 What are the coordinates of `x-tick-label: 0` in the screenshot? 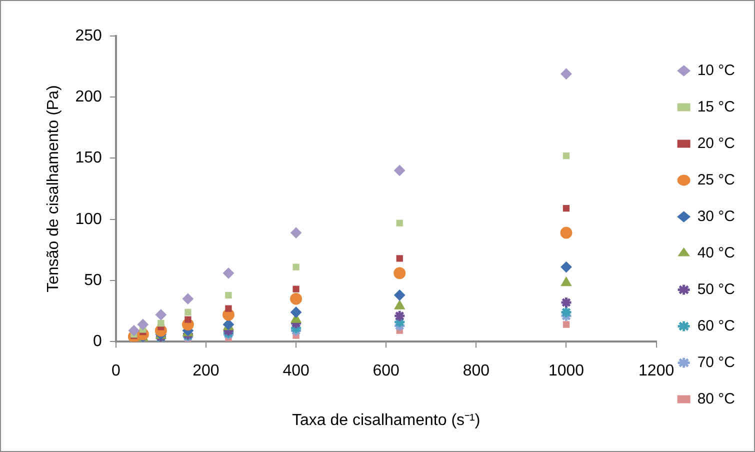 It's located at (115, 371).